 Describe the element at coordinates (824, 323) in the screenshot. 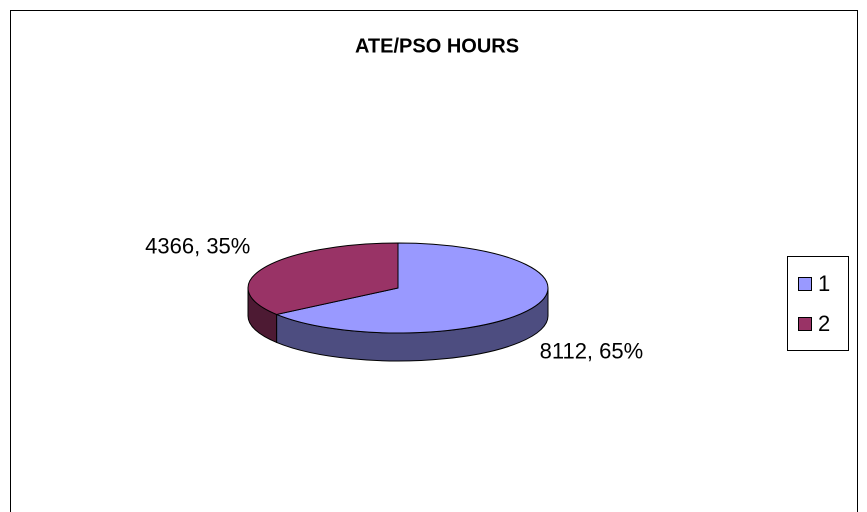

I see `legend-label: 2` at that location.